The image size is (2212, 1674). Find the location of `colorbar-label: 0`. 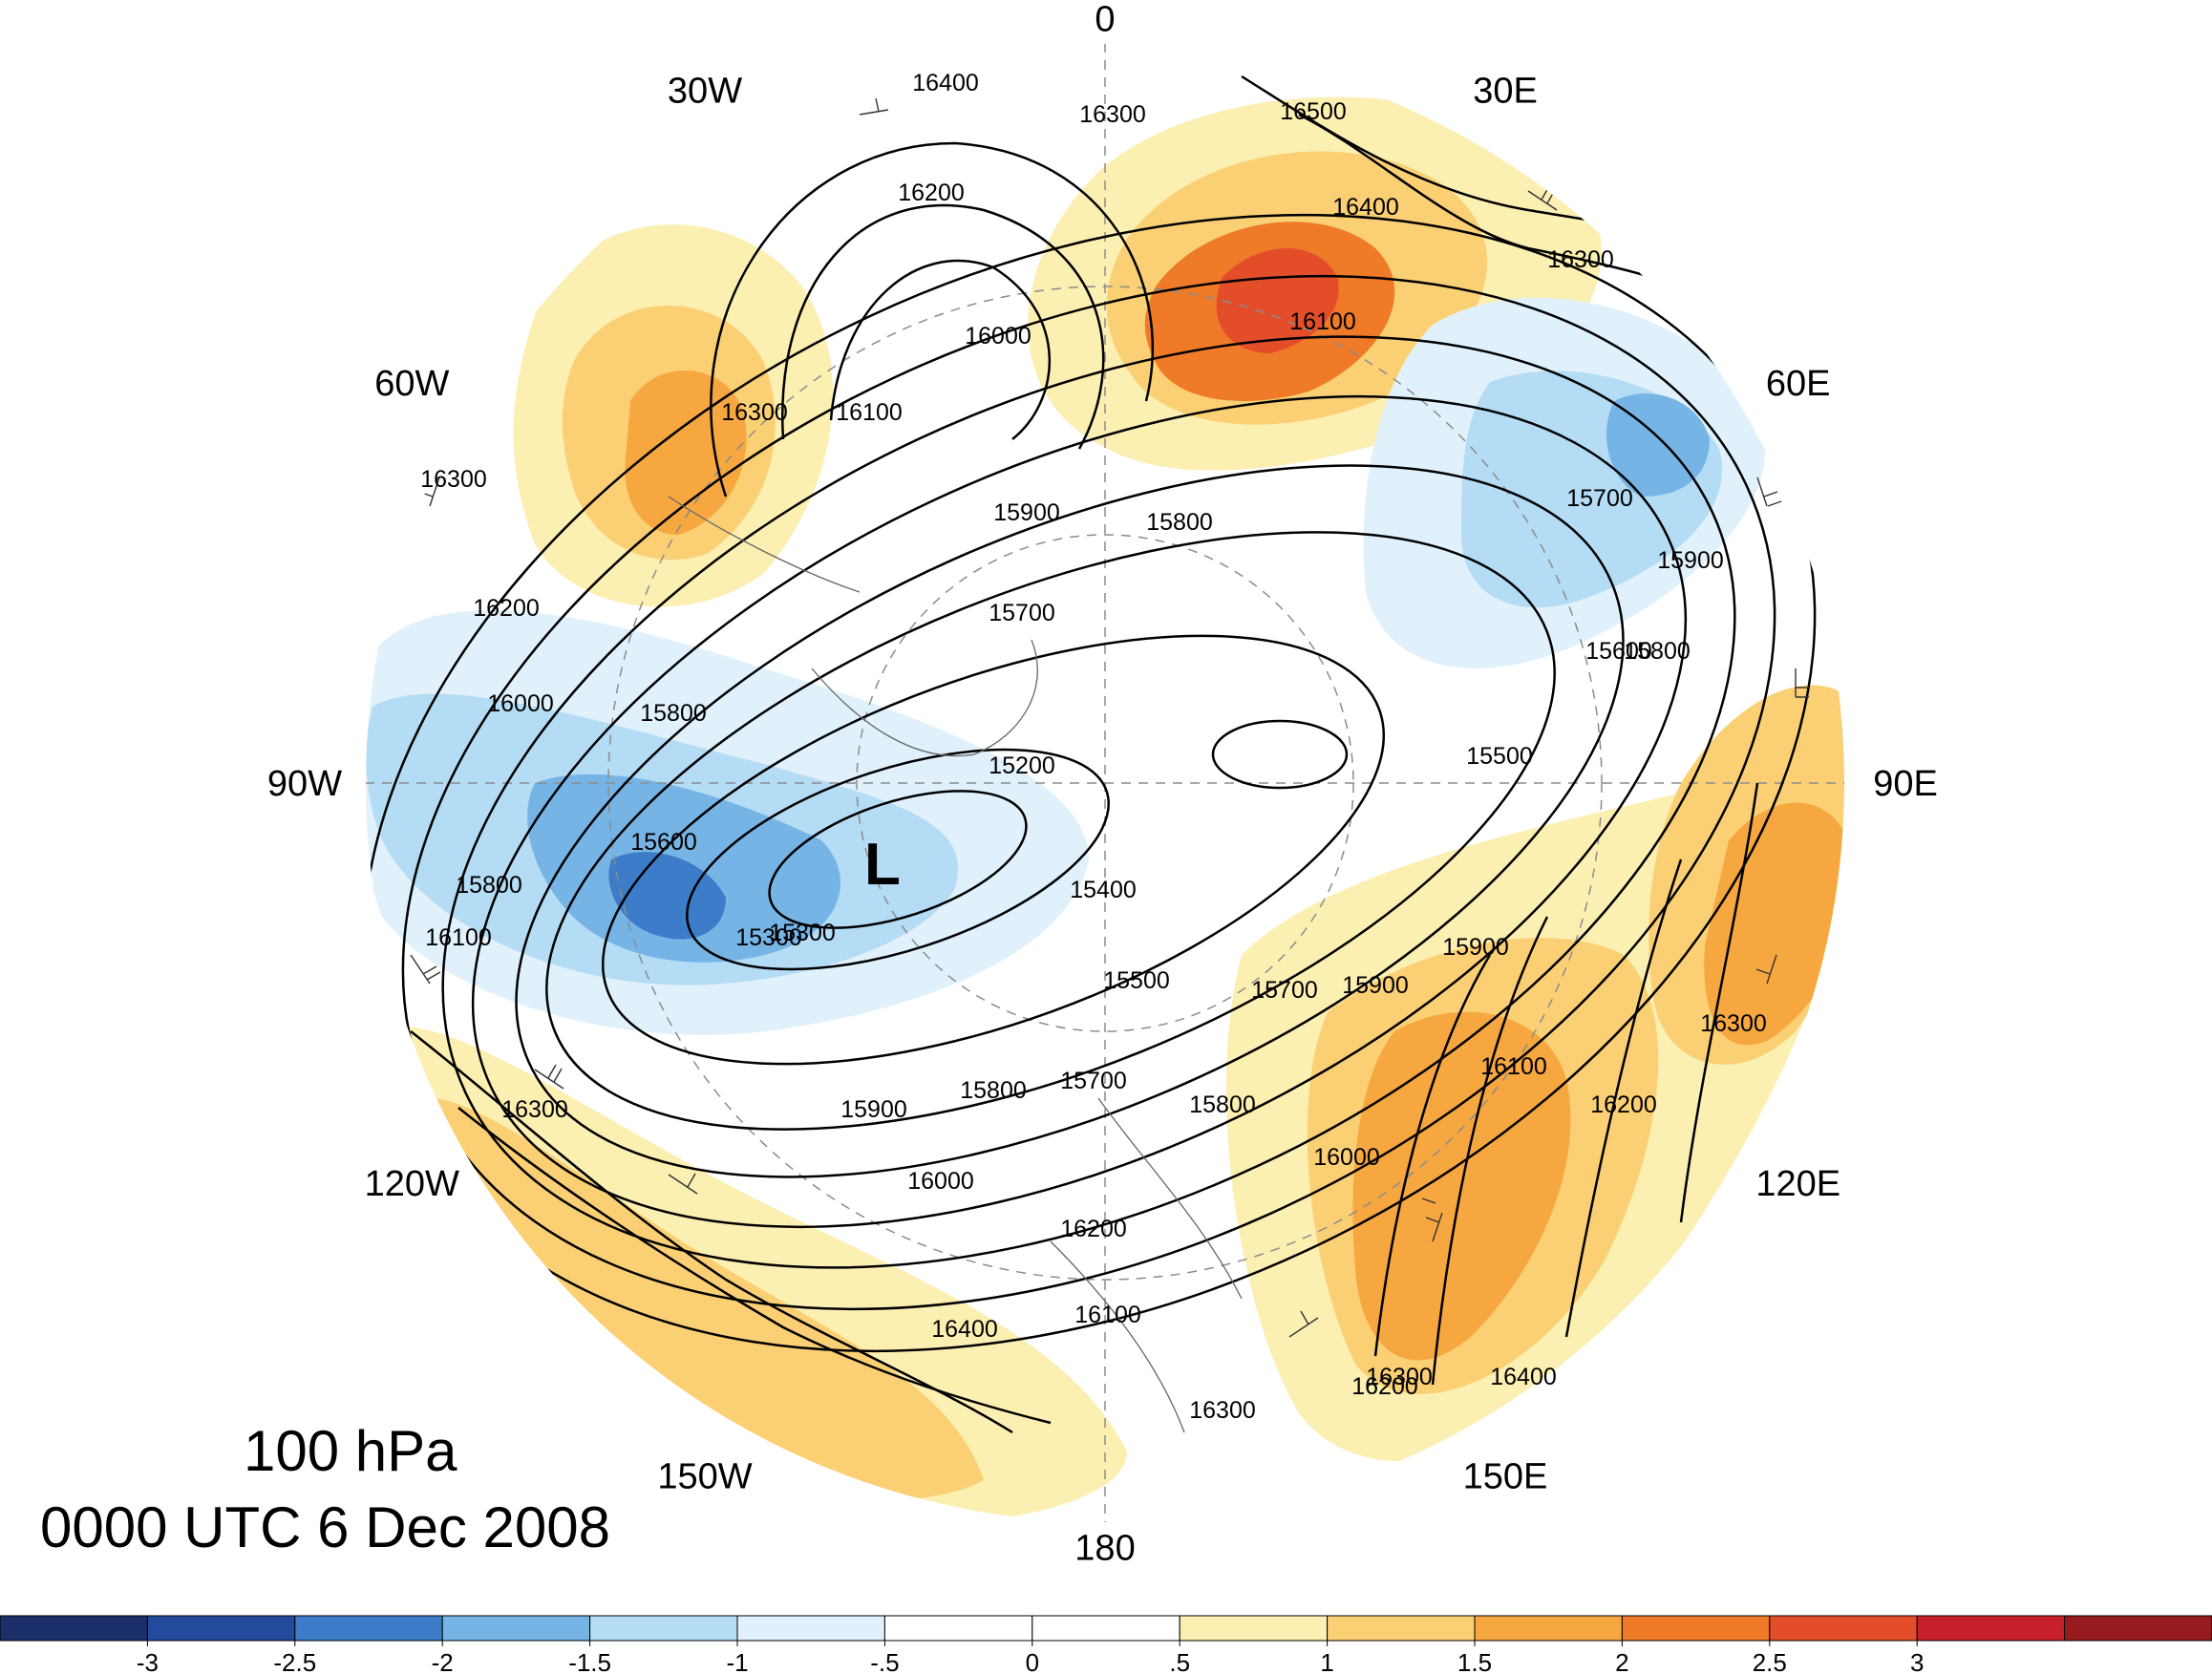

colorbar-label: 0 is located at coordinates (1032, 1661).